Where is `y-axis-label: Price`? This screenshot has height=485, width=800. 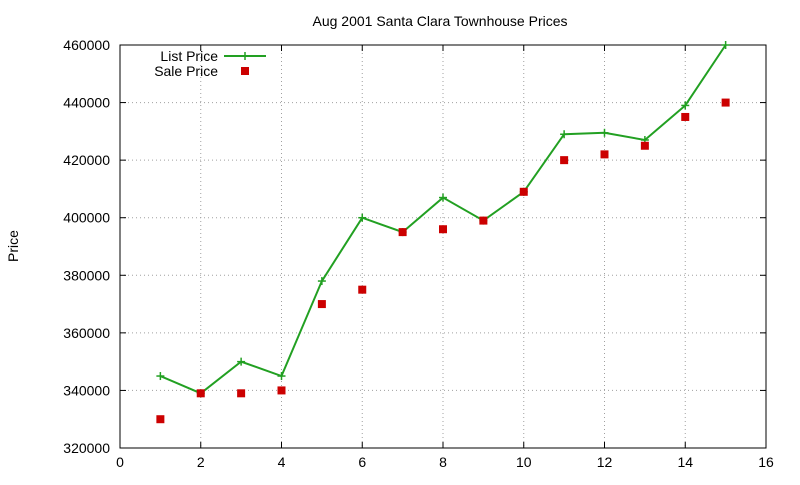 y-axis-label: Price is located at coordinates (13, 246).